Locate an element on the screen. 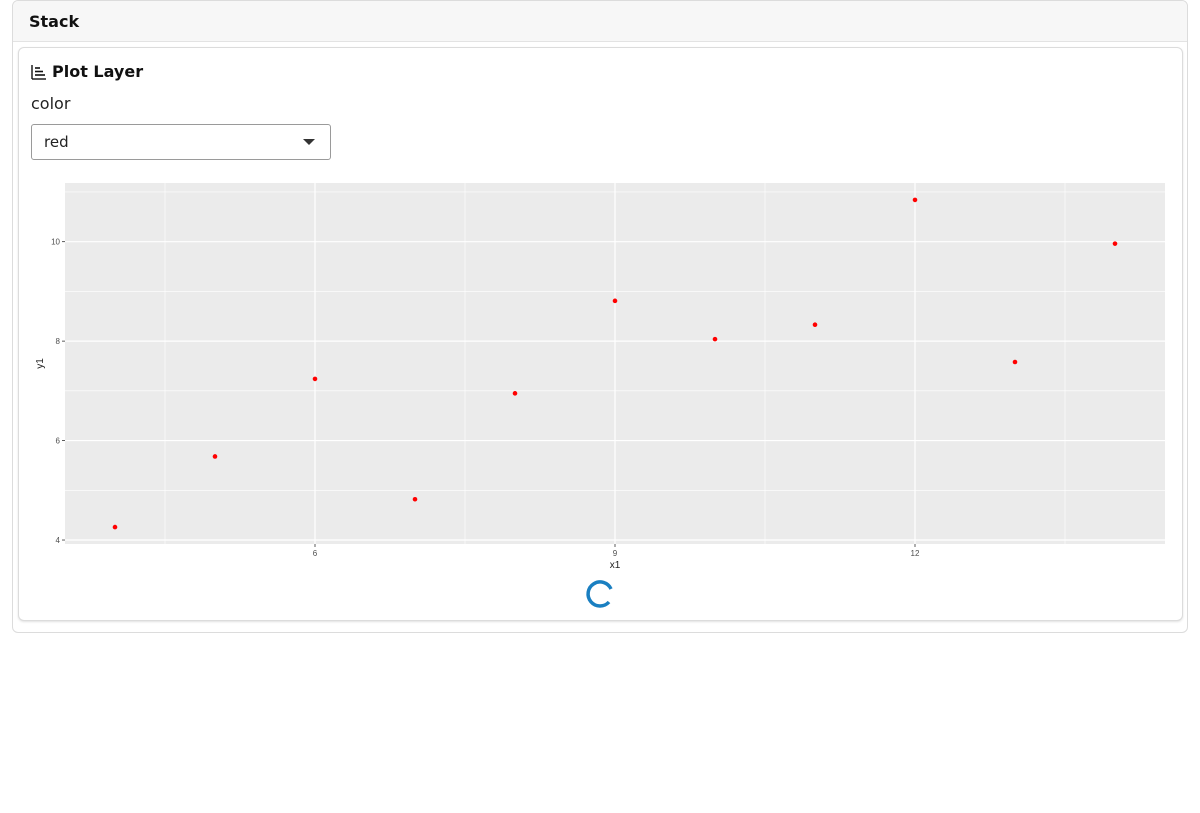  y-tick-label: 10 is located at coordinates (55, 242).